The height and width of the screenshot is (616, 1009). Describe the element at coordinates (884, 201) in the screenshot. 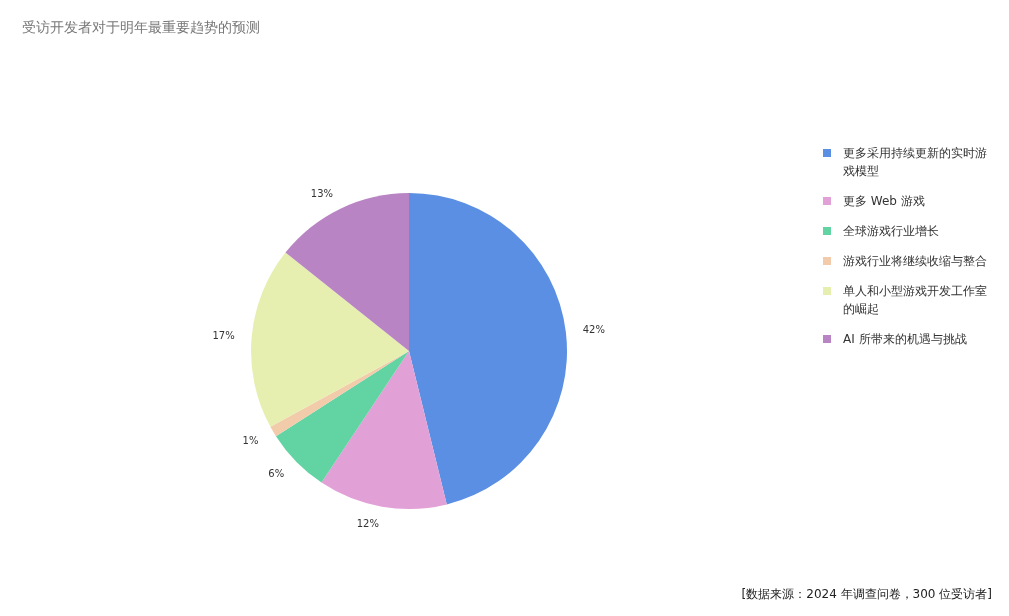

I see `legend-label: 更多 Web 游戏` at that location.